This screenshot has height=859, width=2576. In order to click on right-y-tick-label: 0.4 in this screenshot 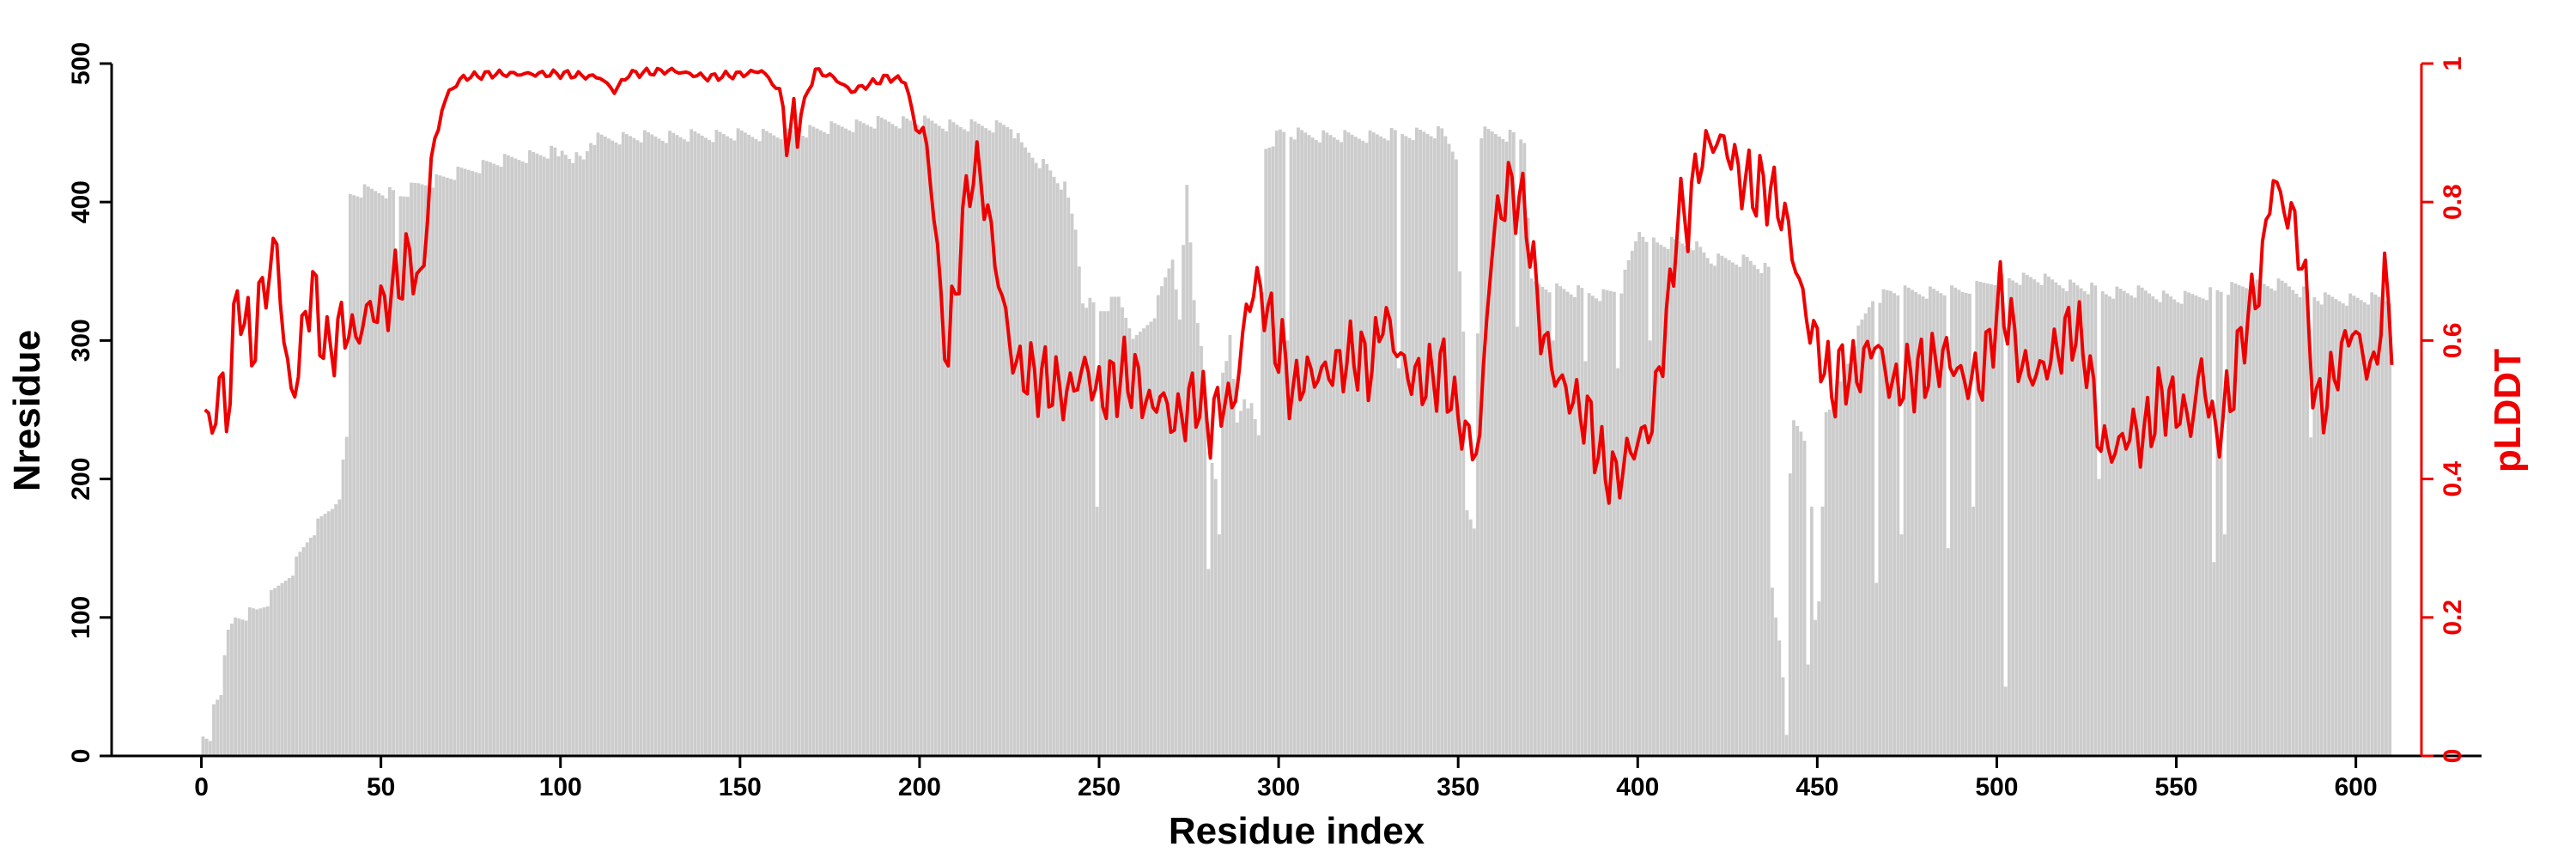, I will do `click(2453, 478)`.